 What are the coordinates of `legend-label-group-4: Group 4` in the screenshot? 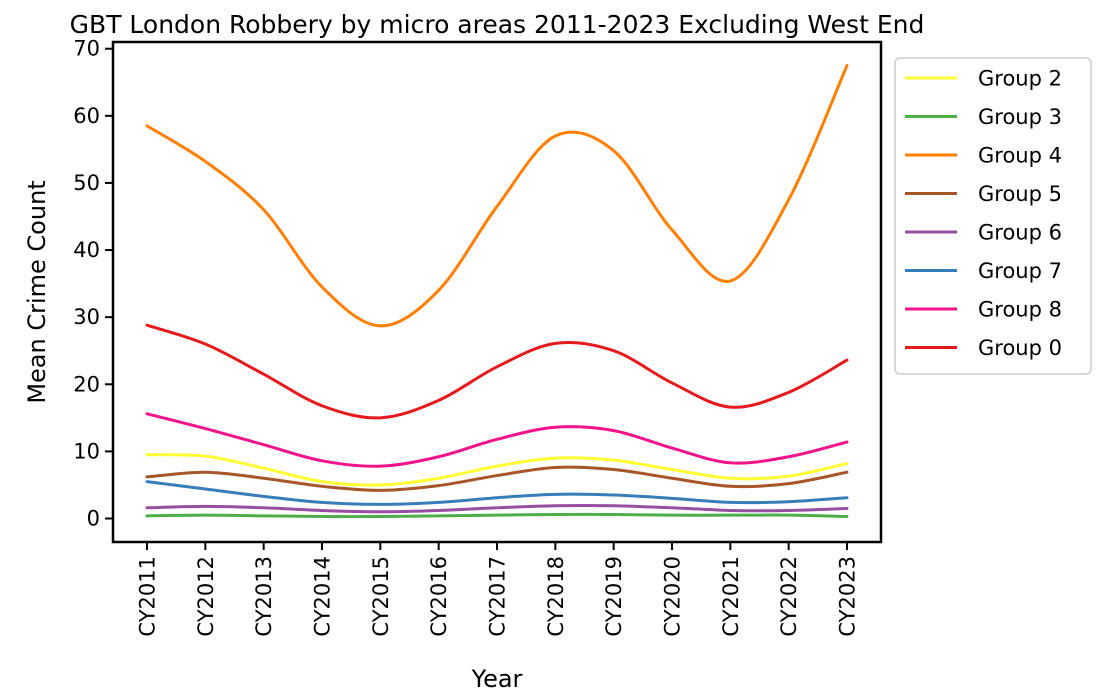 It's located at (1020, 156).